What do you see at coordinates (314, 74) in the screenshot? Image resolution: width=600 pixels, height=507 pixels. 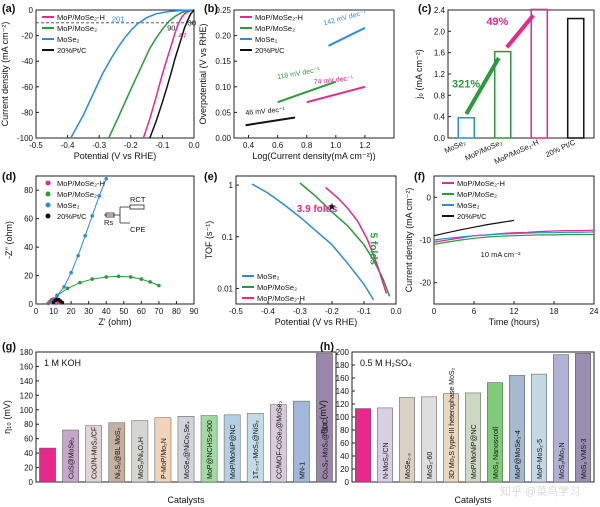 I see `plot-frame` at bounding box center [314, 74].